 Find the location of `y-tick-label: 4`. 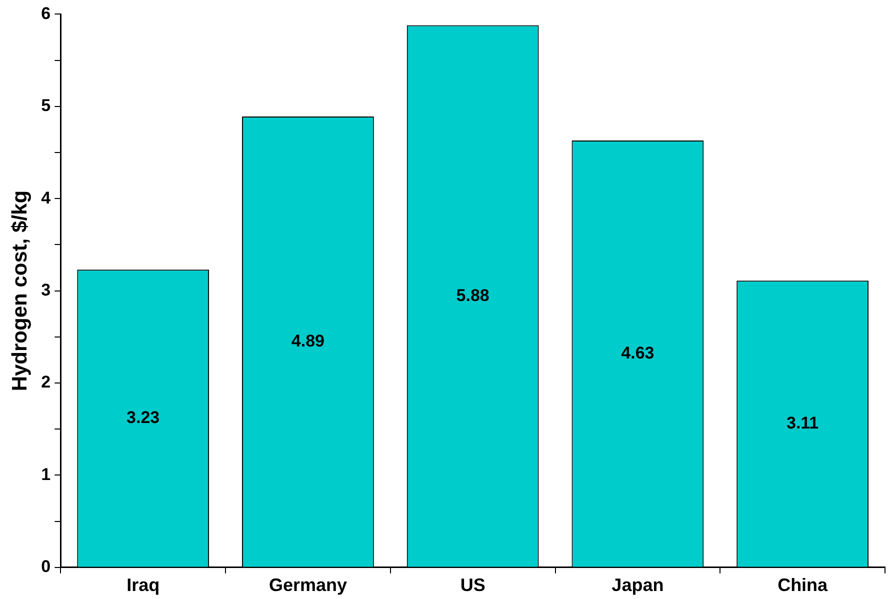

y-tick-label: 4 is located at coordinates (46, 198).